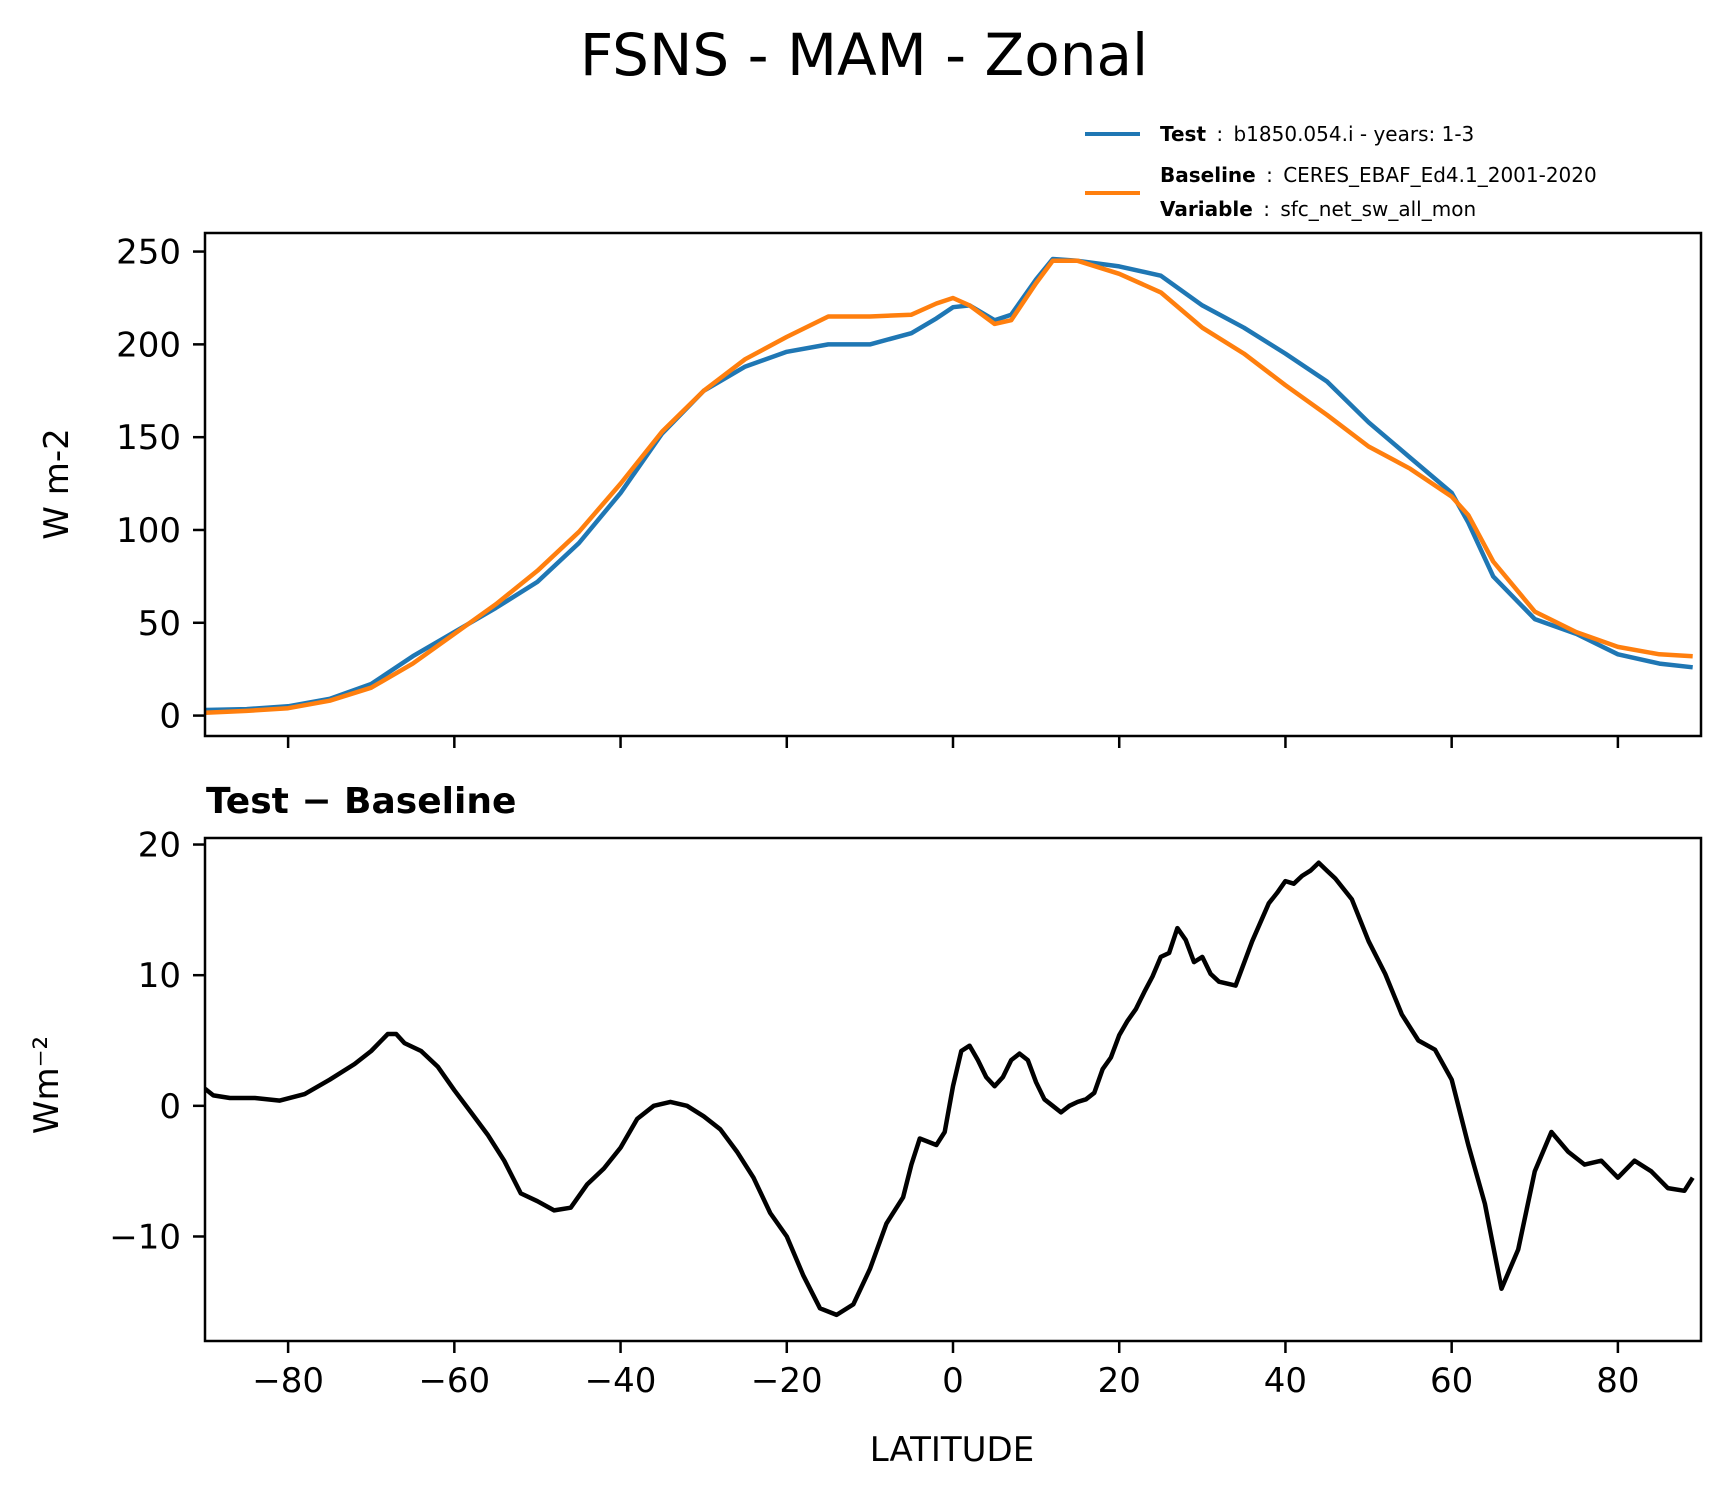  Describe the element at coordinates (1451, 1381) in the screenshot. I see `x-tick-label: 60` at that location.